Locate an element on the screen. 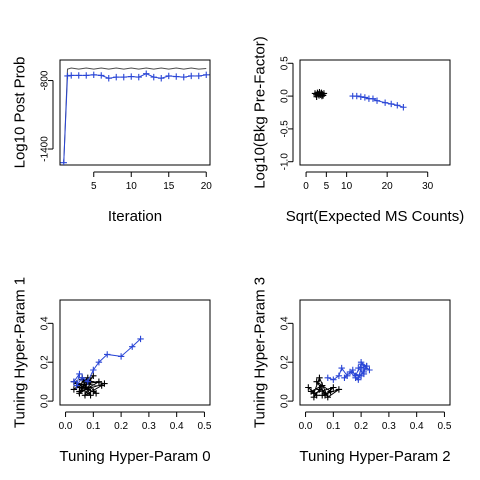 This screenshot has width=480, height=480. y-tick-label: 0.5 is located at coordinates (285, 63).